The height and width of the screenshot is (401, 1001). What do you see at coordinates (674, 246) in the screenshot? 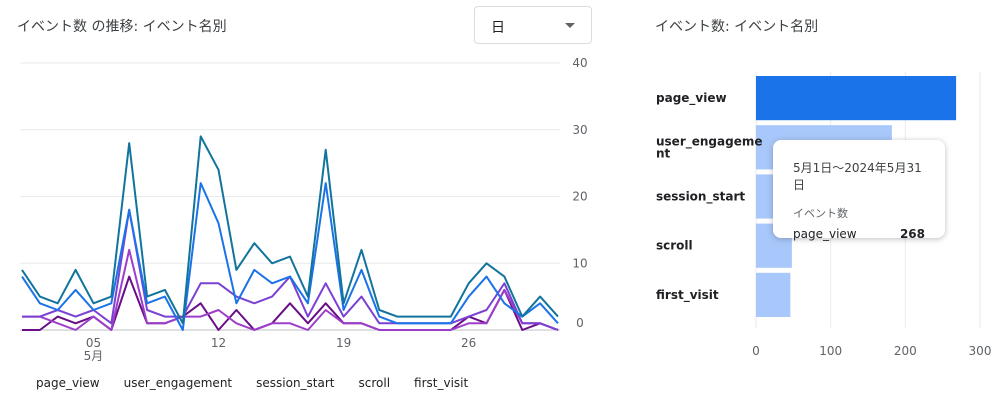
I see `category-label-scroll: scroll` at bounding box center [674, 246].